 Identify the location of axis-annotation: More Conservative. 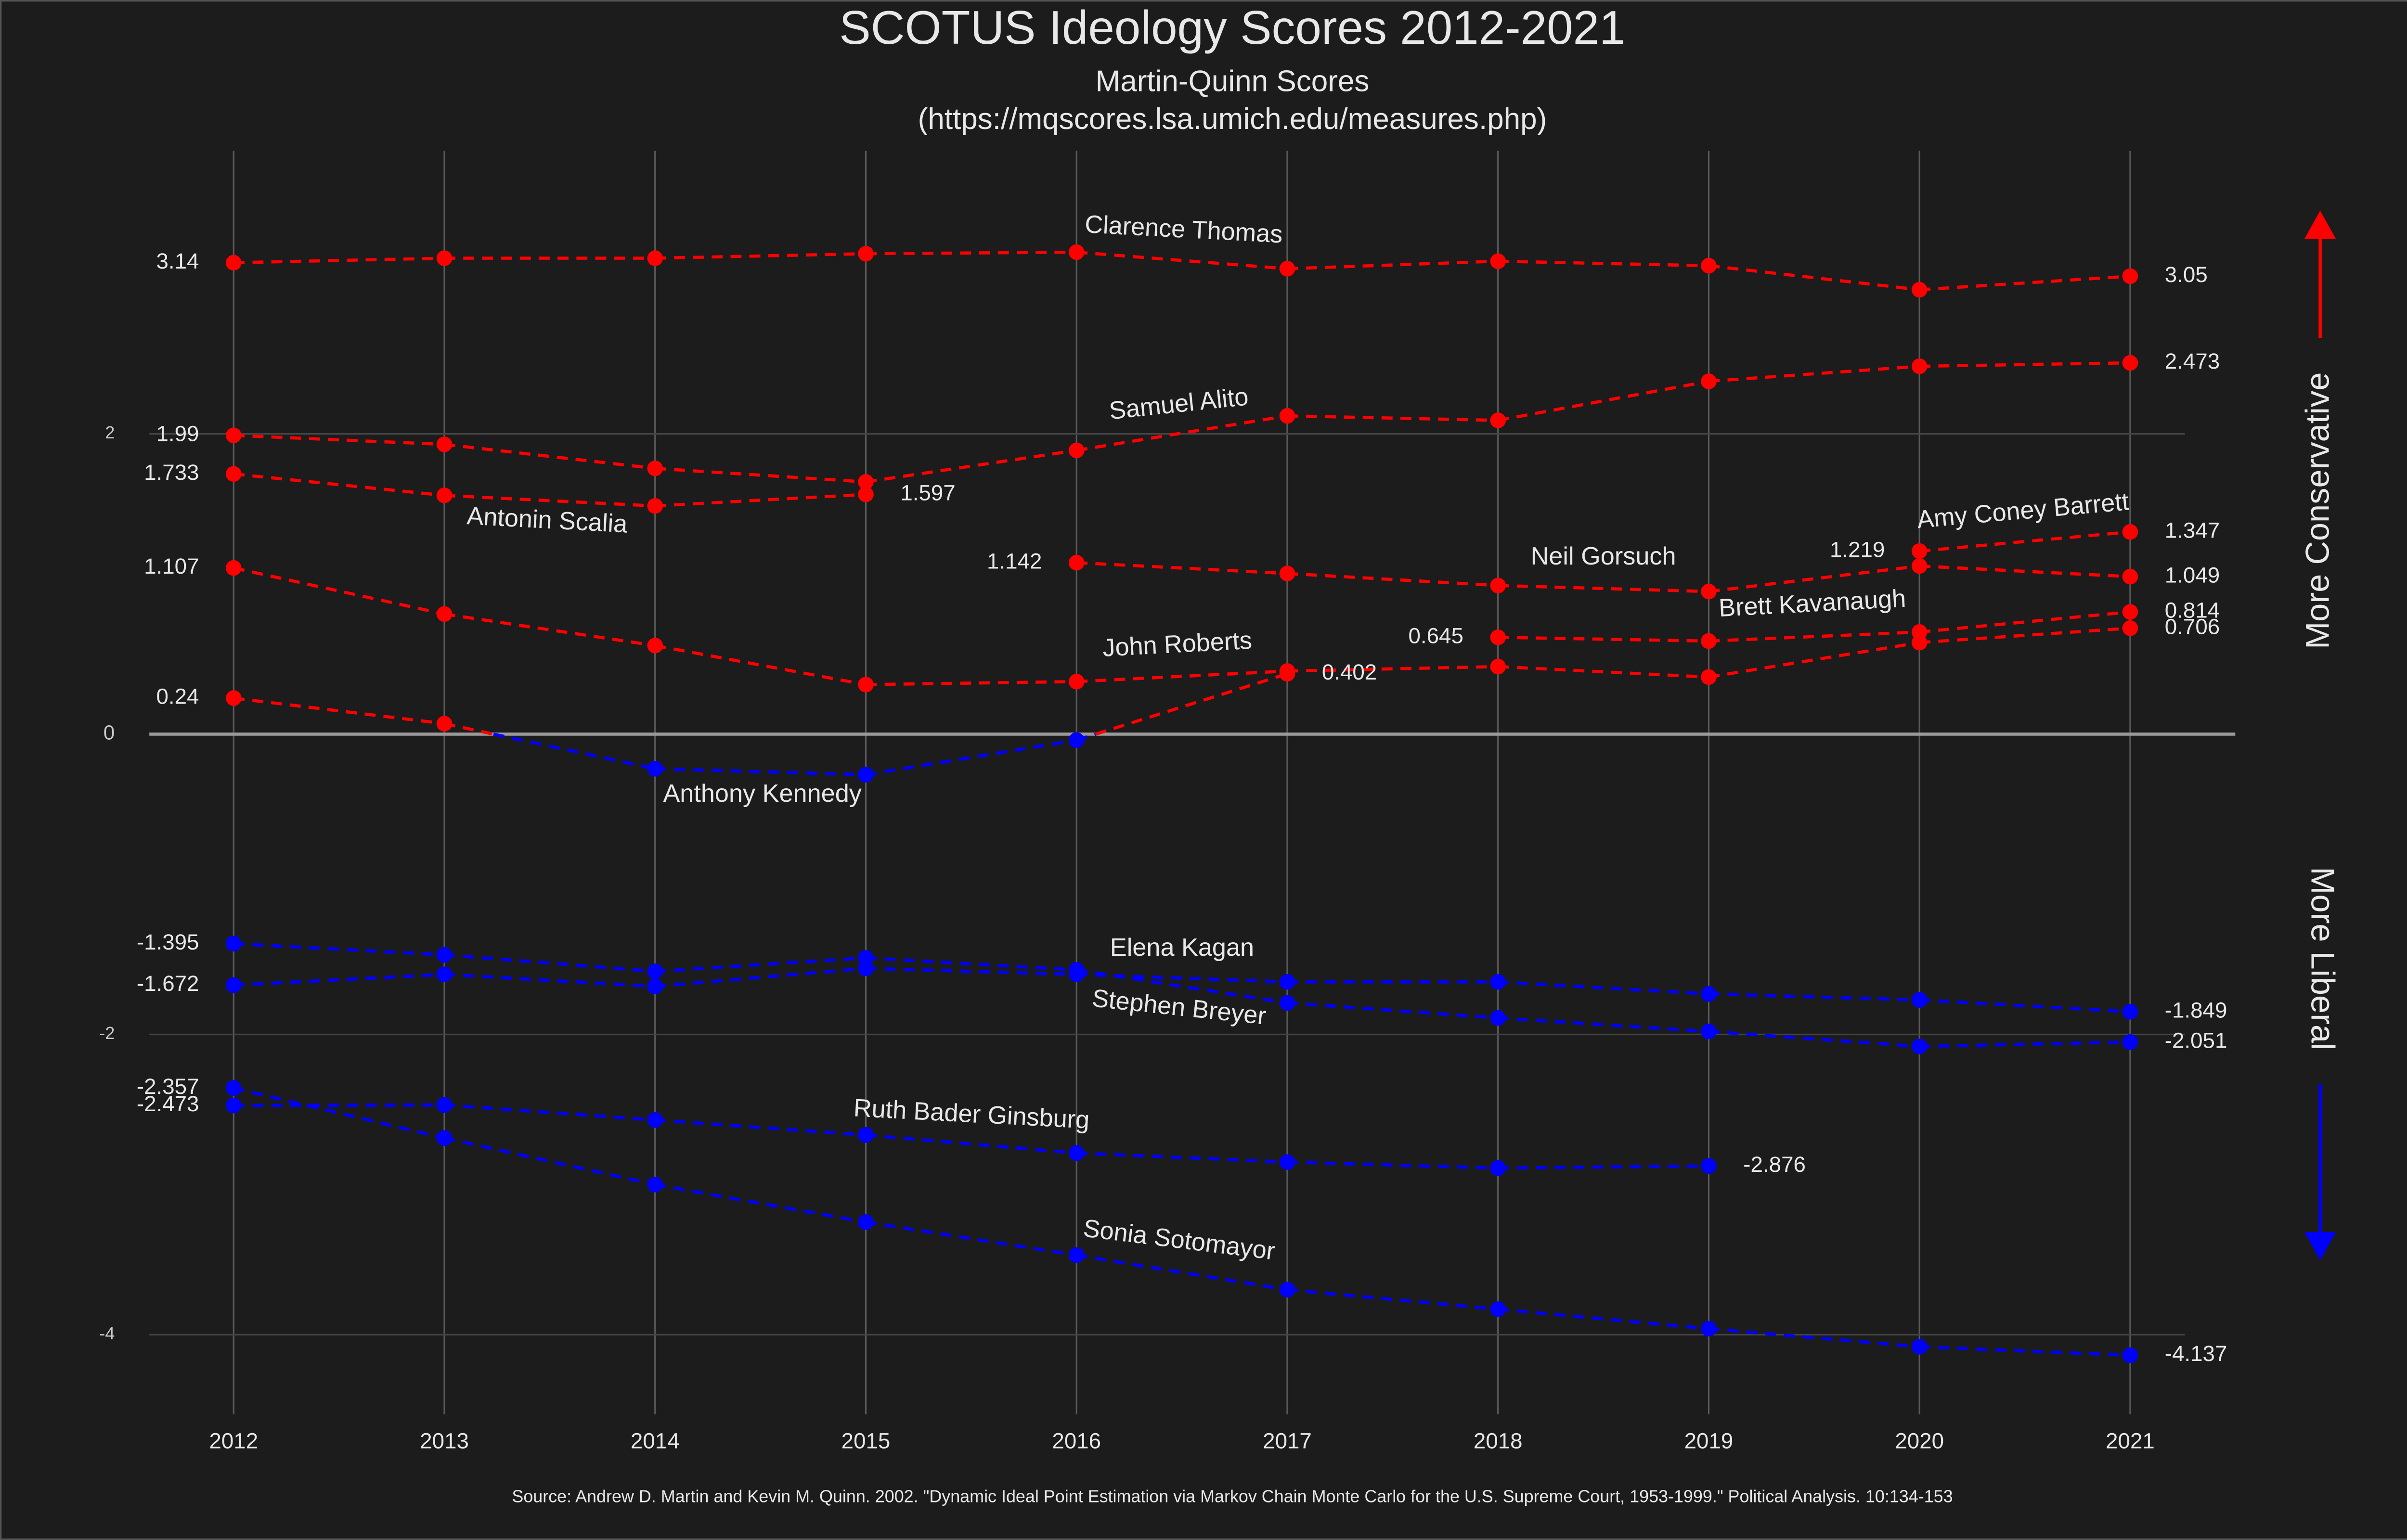
(2317, 510).